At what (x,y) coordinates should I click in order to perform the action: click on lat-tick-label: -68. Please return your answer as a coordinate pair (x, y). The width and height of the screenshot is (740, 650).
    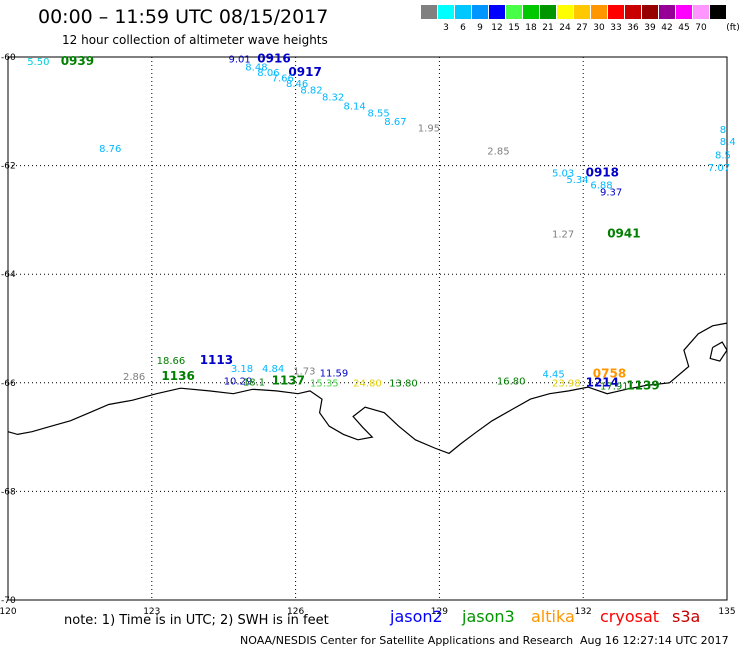
    Looking at the image, I should click on (8, 492).